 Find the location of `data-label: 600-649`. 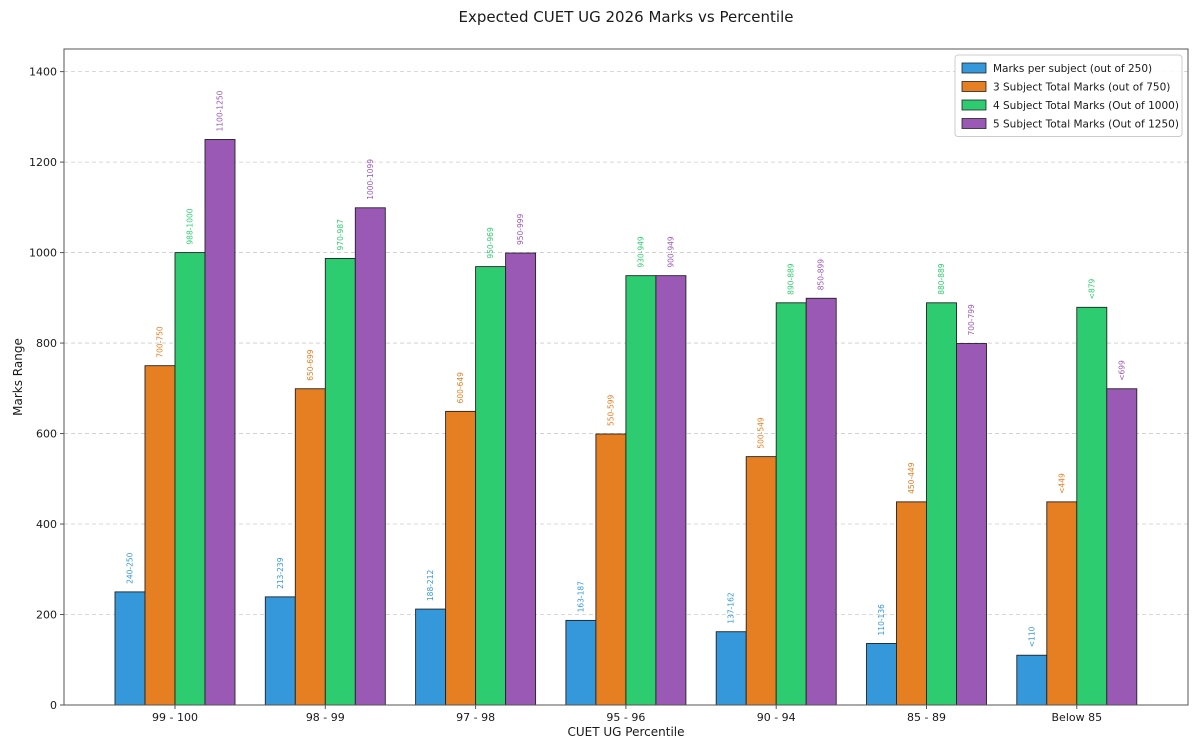

data-label: 600-649 is located at coordinates (460, 388).